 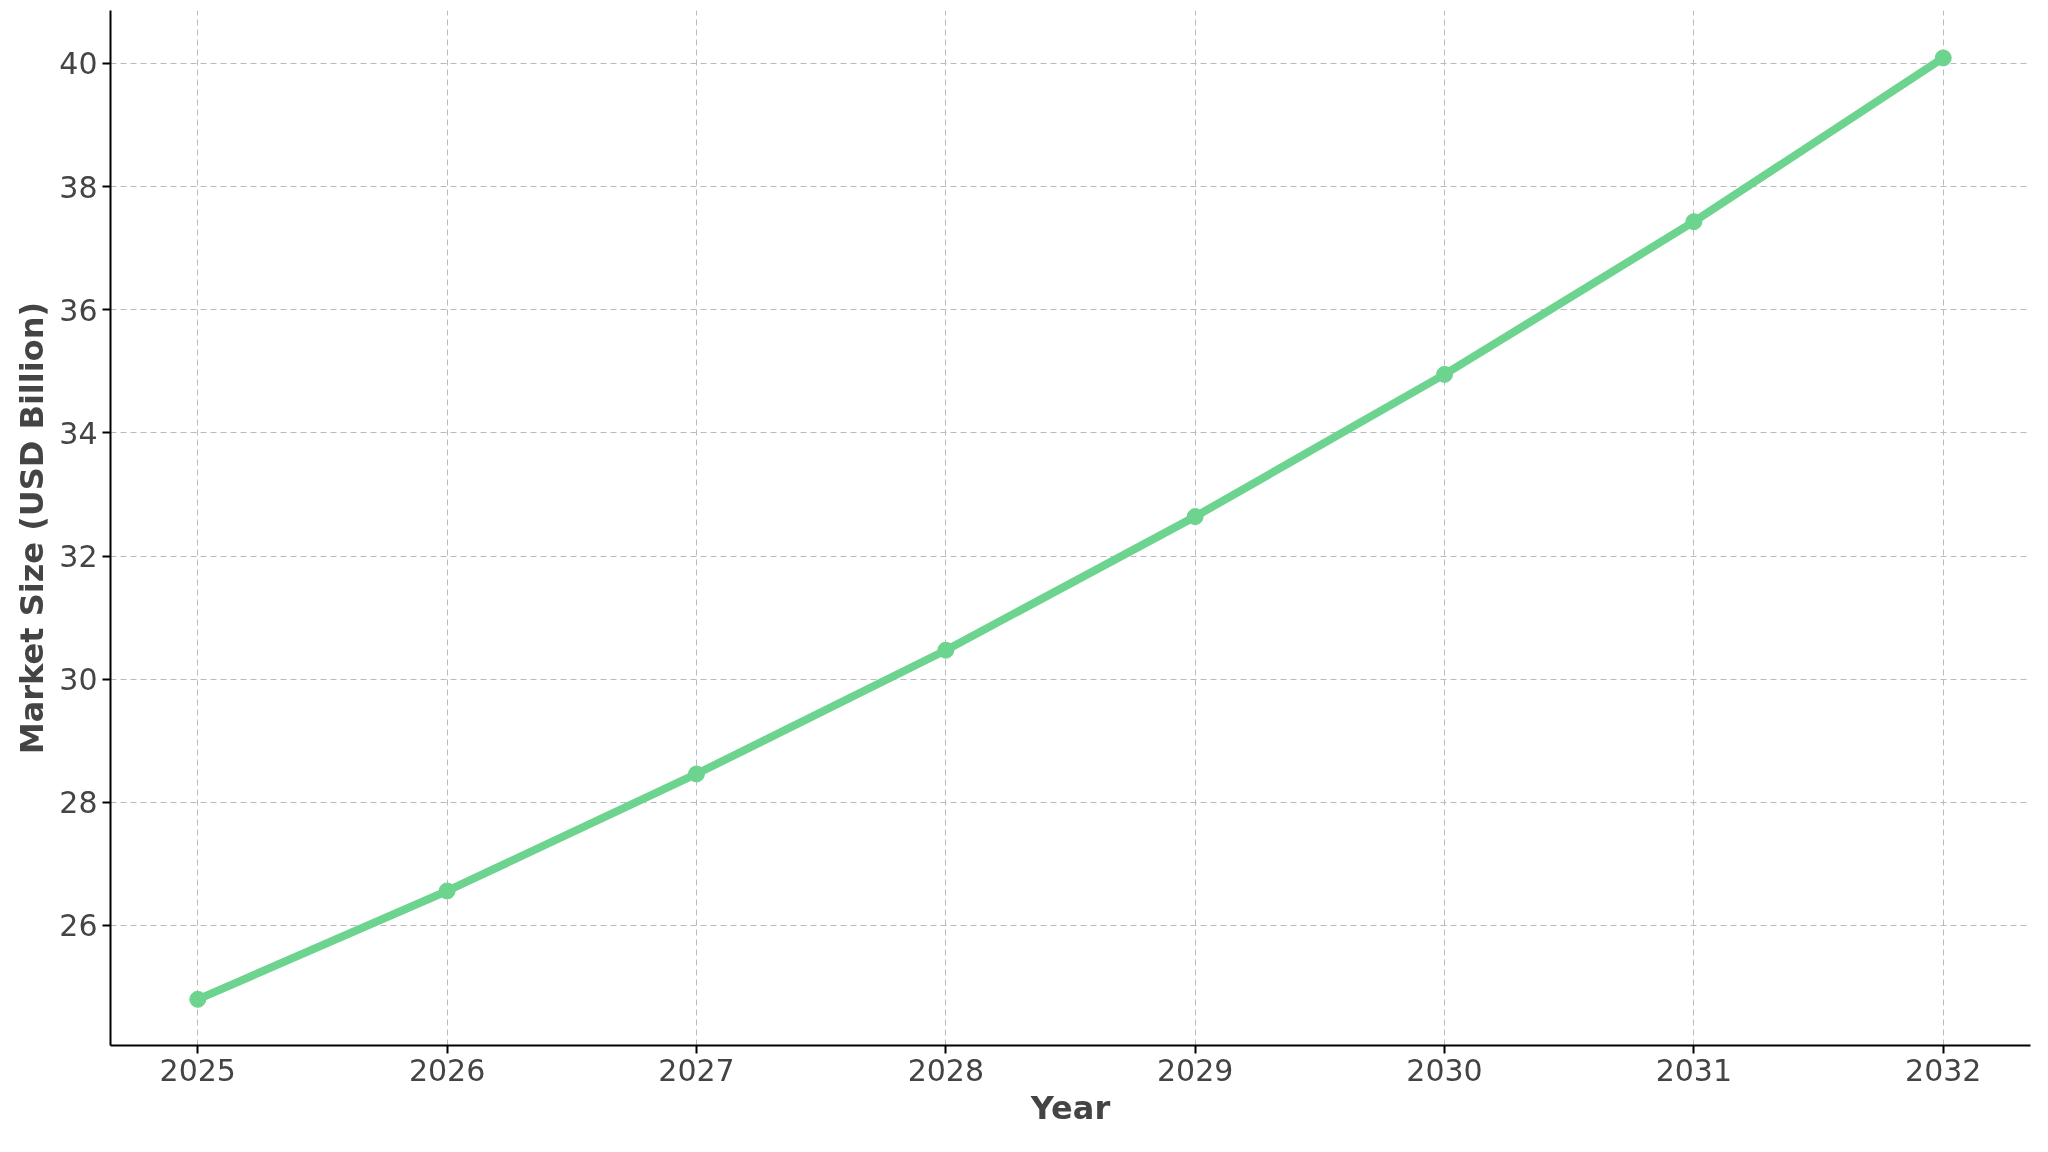 What do you see at coordinates (78, 680) in the screenshot?
I see `y-tick-label: 30` at bounding box center [78, 680].